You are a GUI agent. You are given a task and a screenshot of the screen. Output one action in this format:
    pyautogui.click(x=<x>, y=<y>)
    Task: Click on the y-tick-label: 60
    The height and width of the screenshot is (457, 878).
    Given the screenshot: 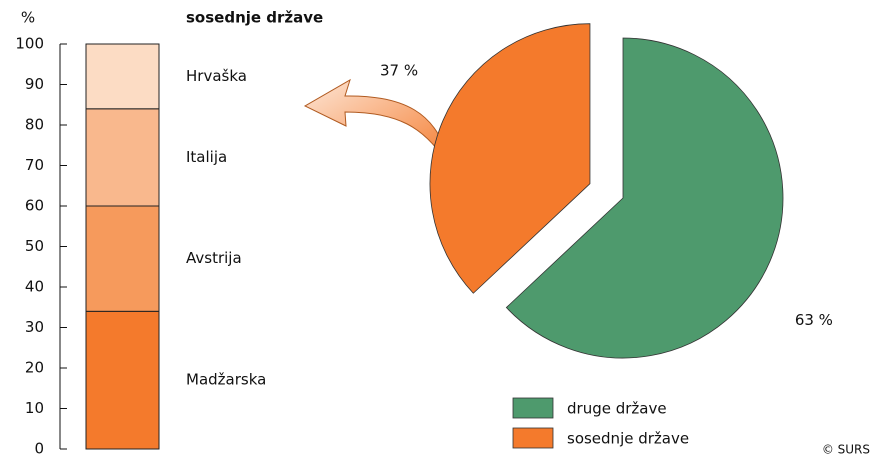 What is the action you would take?
    pyautogui.click(x=34, y=206)
    